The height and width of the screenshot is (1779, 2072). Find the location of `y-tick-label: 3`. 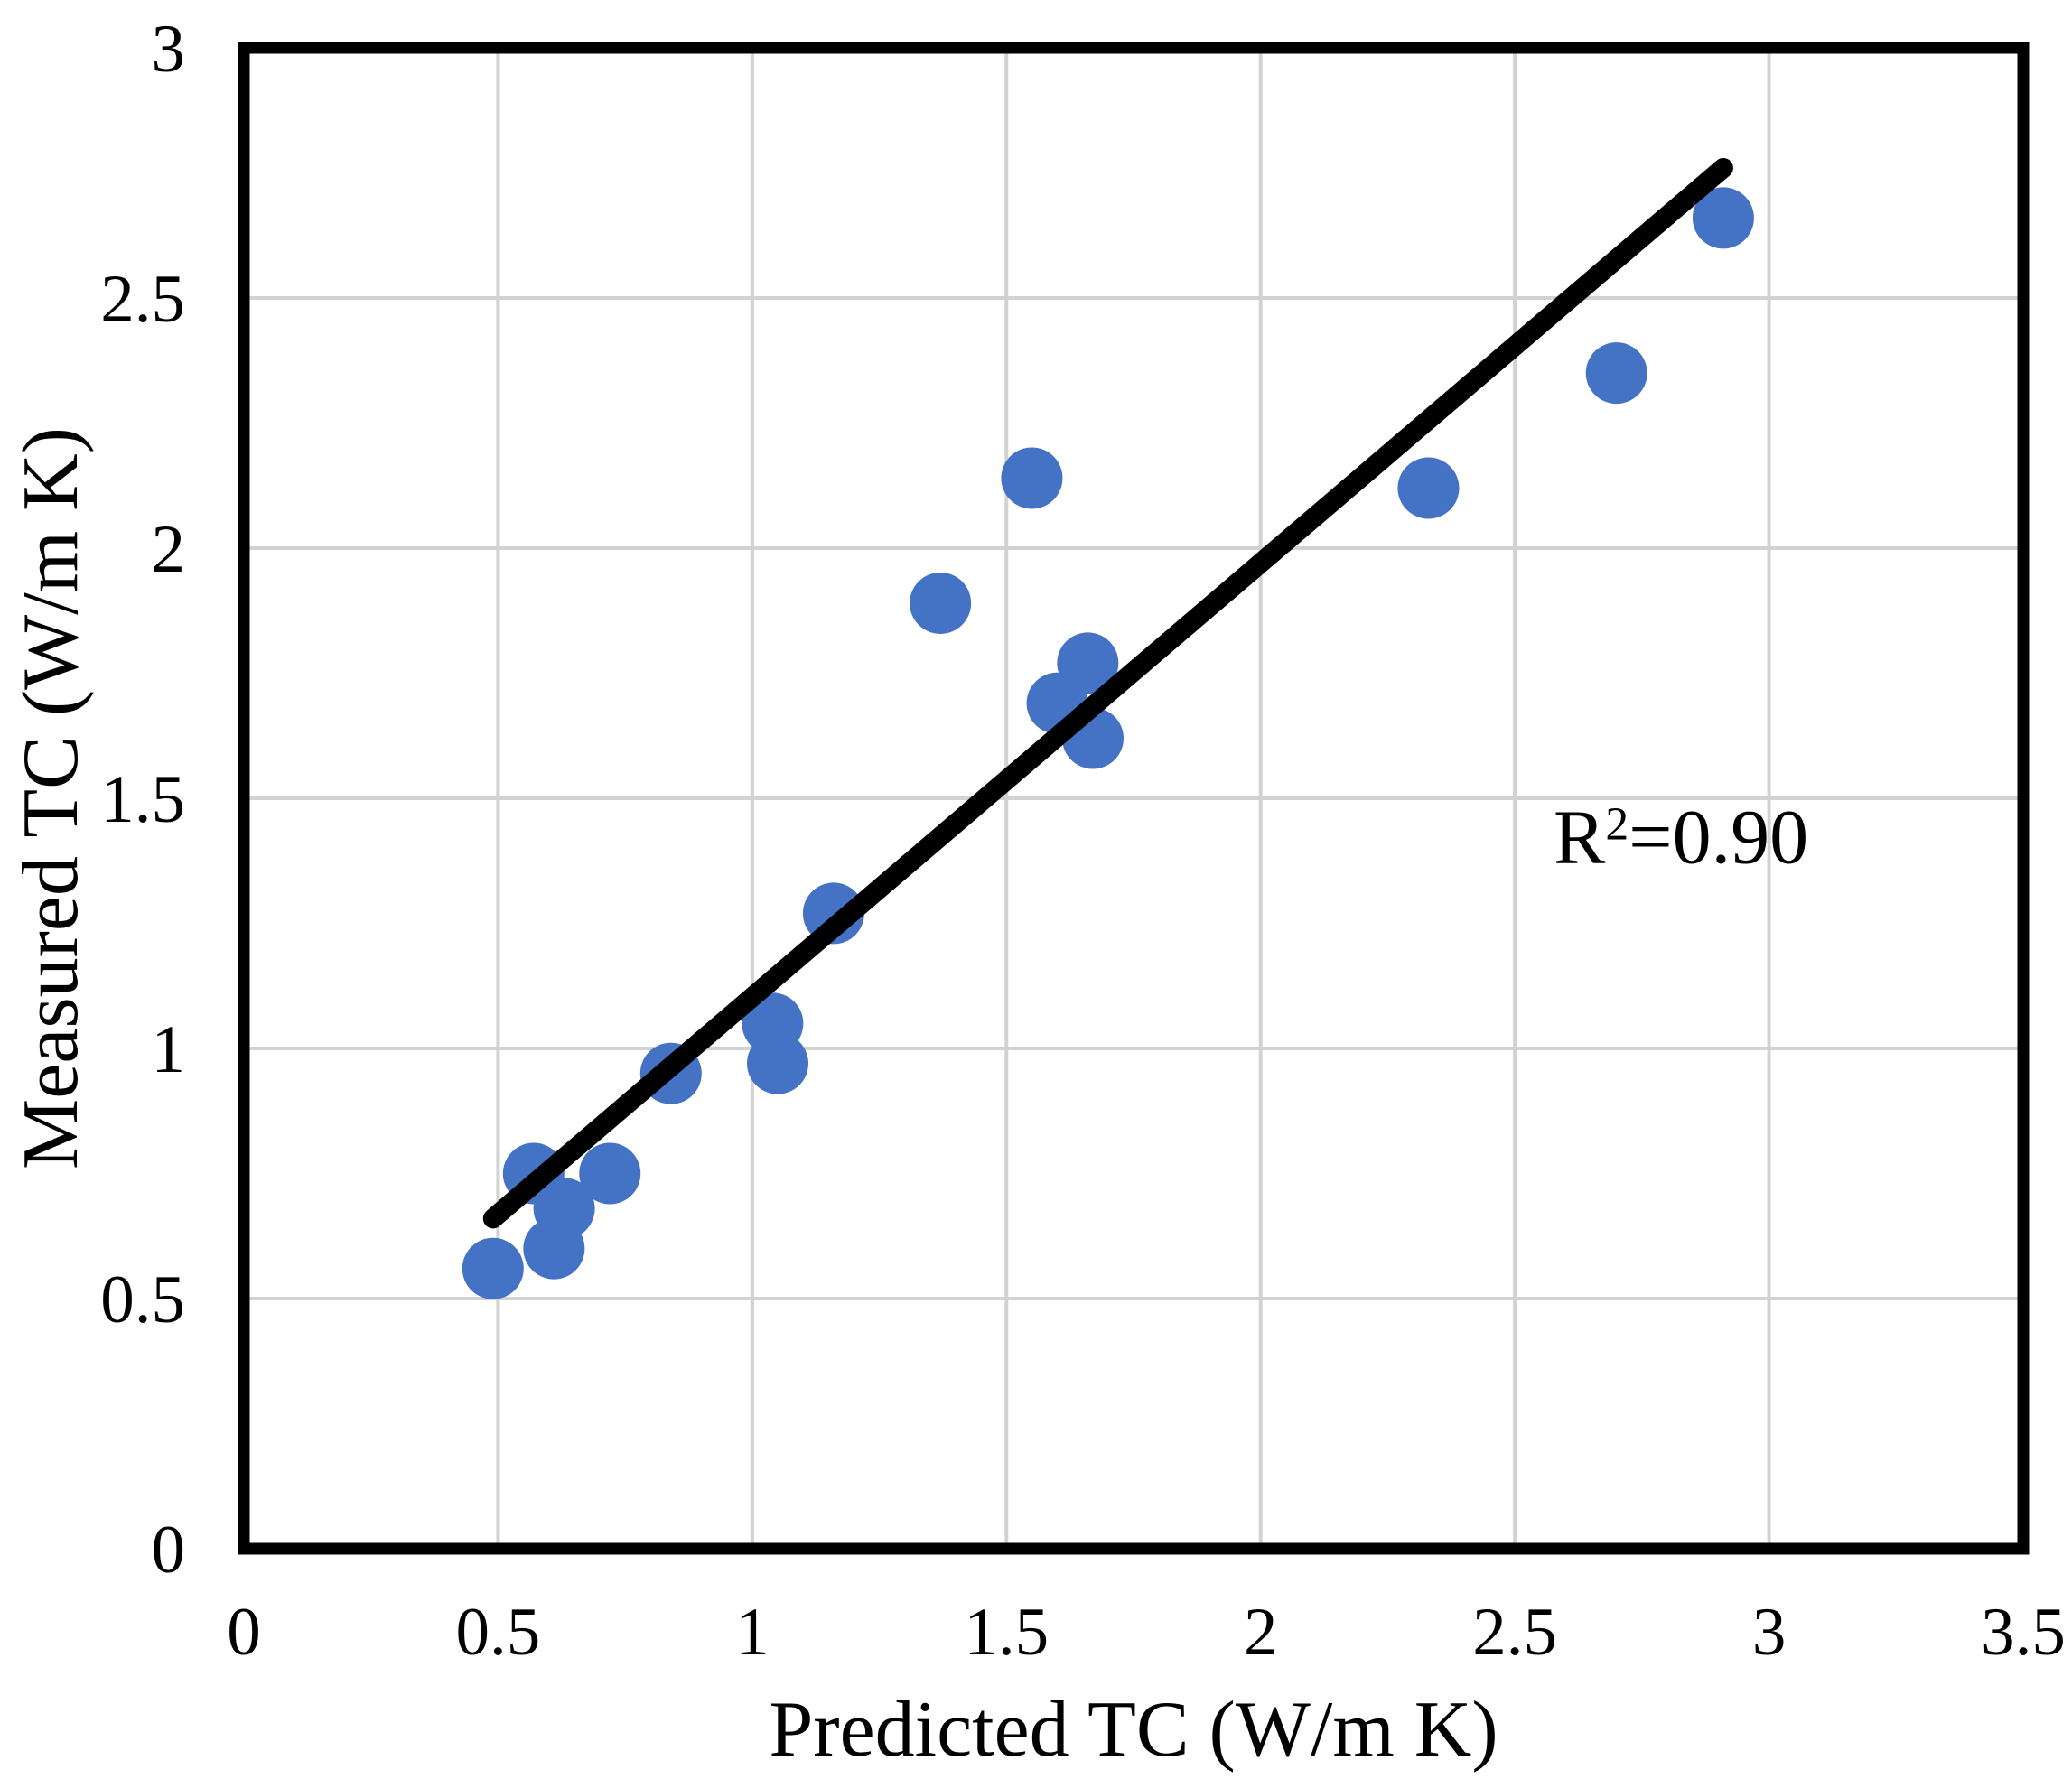

y-tick-label: 3 is located at coordinates (169, 49).